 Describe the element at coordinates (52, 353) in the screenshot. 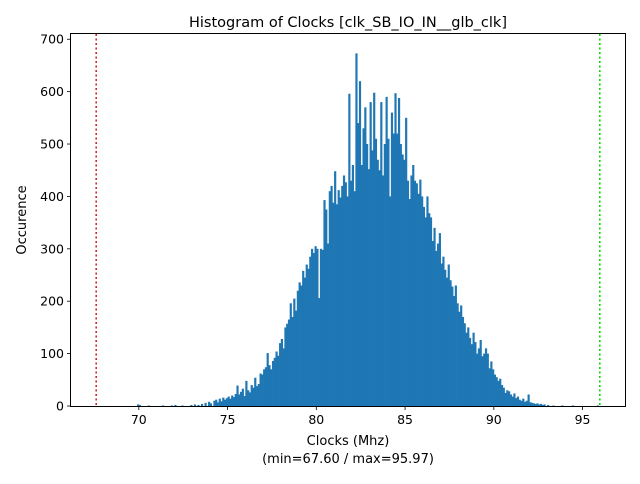

I see `y-tick-label: 100` at that location.